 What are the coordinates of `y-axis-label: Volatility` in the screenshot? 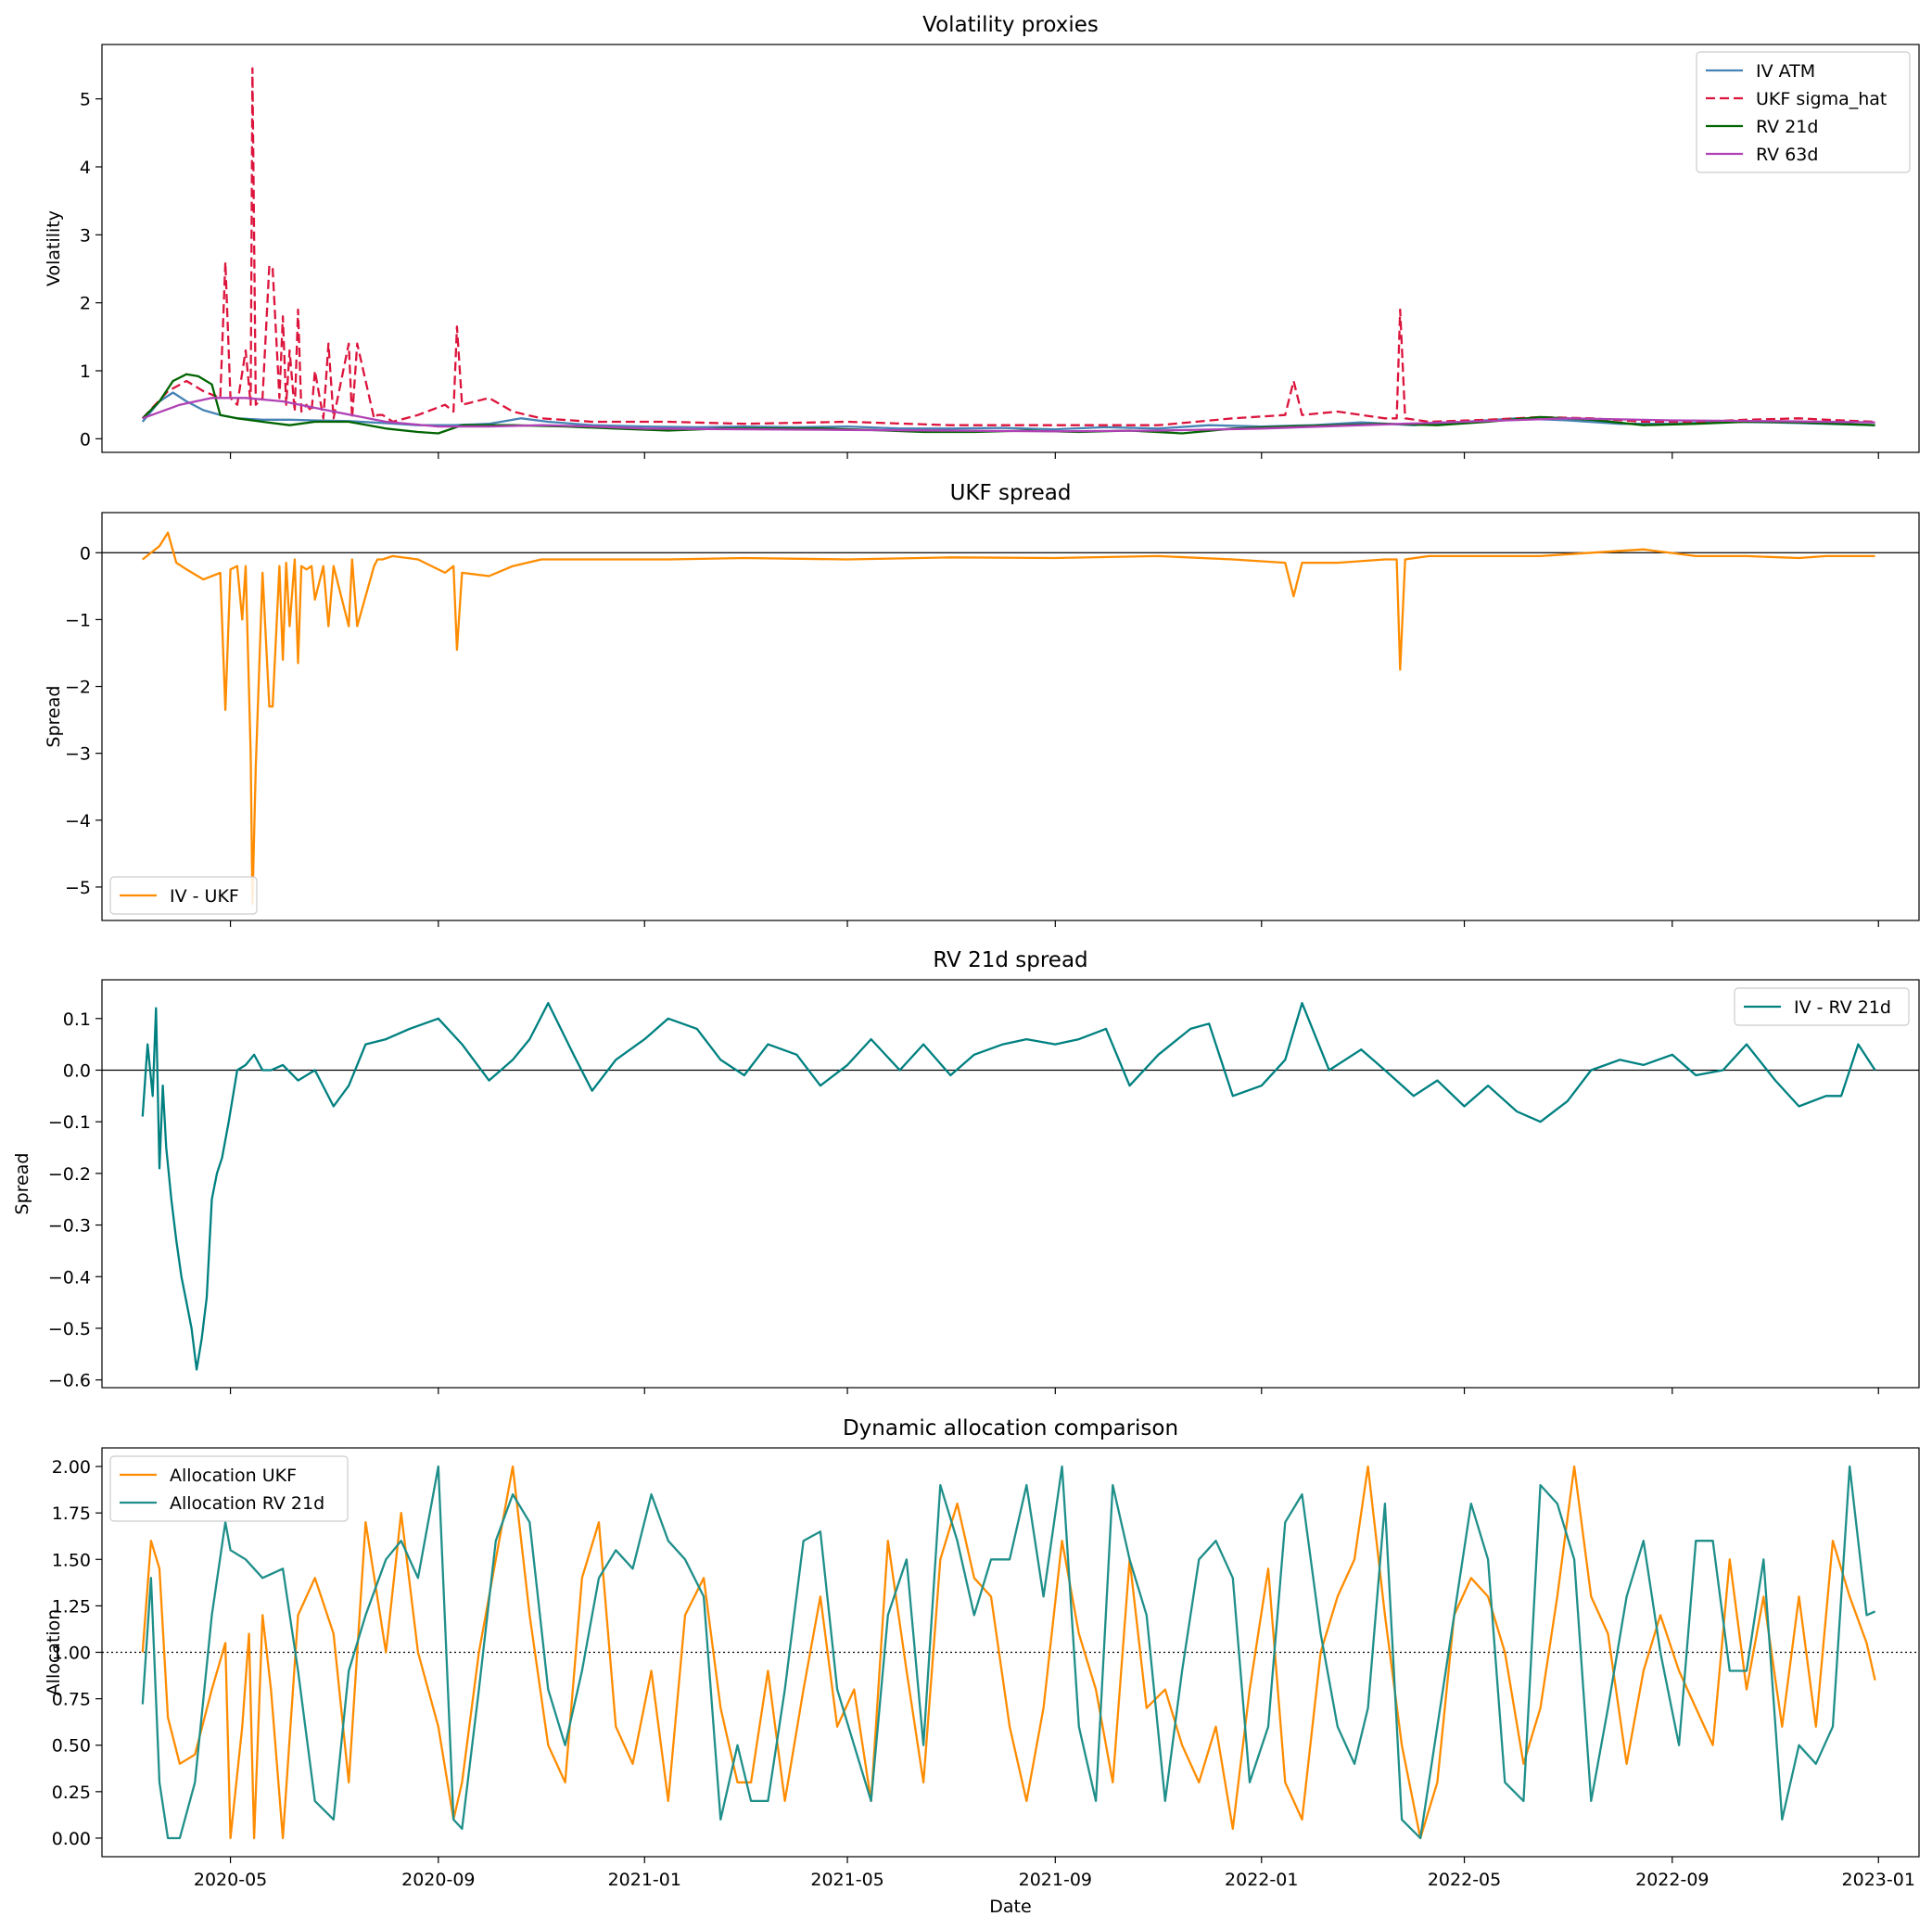 It's located at (54, 248).